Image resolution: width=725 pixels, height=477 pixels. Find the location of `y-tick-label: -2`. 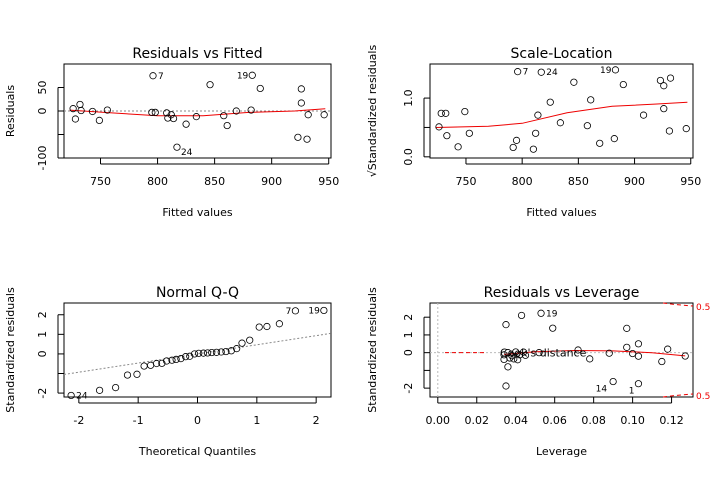

y-tick-label: -2 is located at coordinates (408, 388).